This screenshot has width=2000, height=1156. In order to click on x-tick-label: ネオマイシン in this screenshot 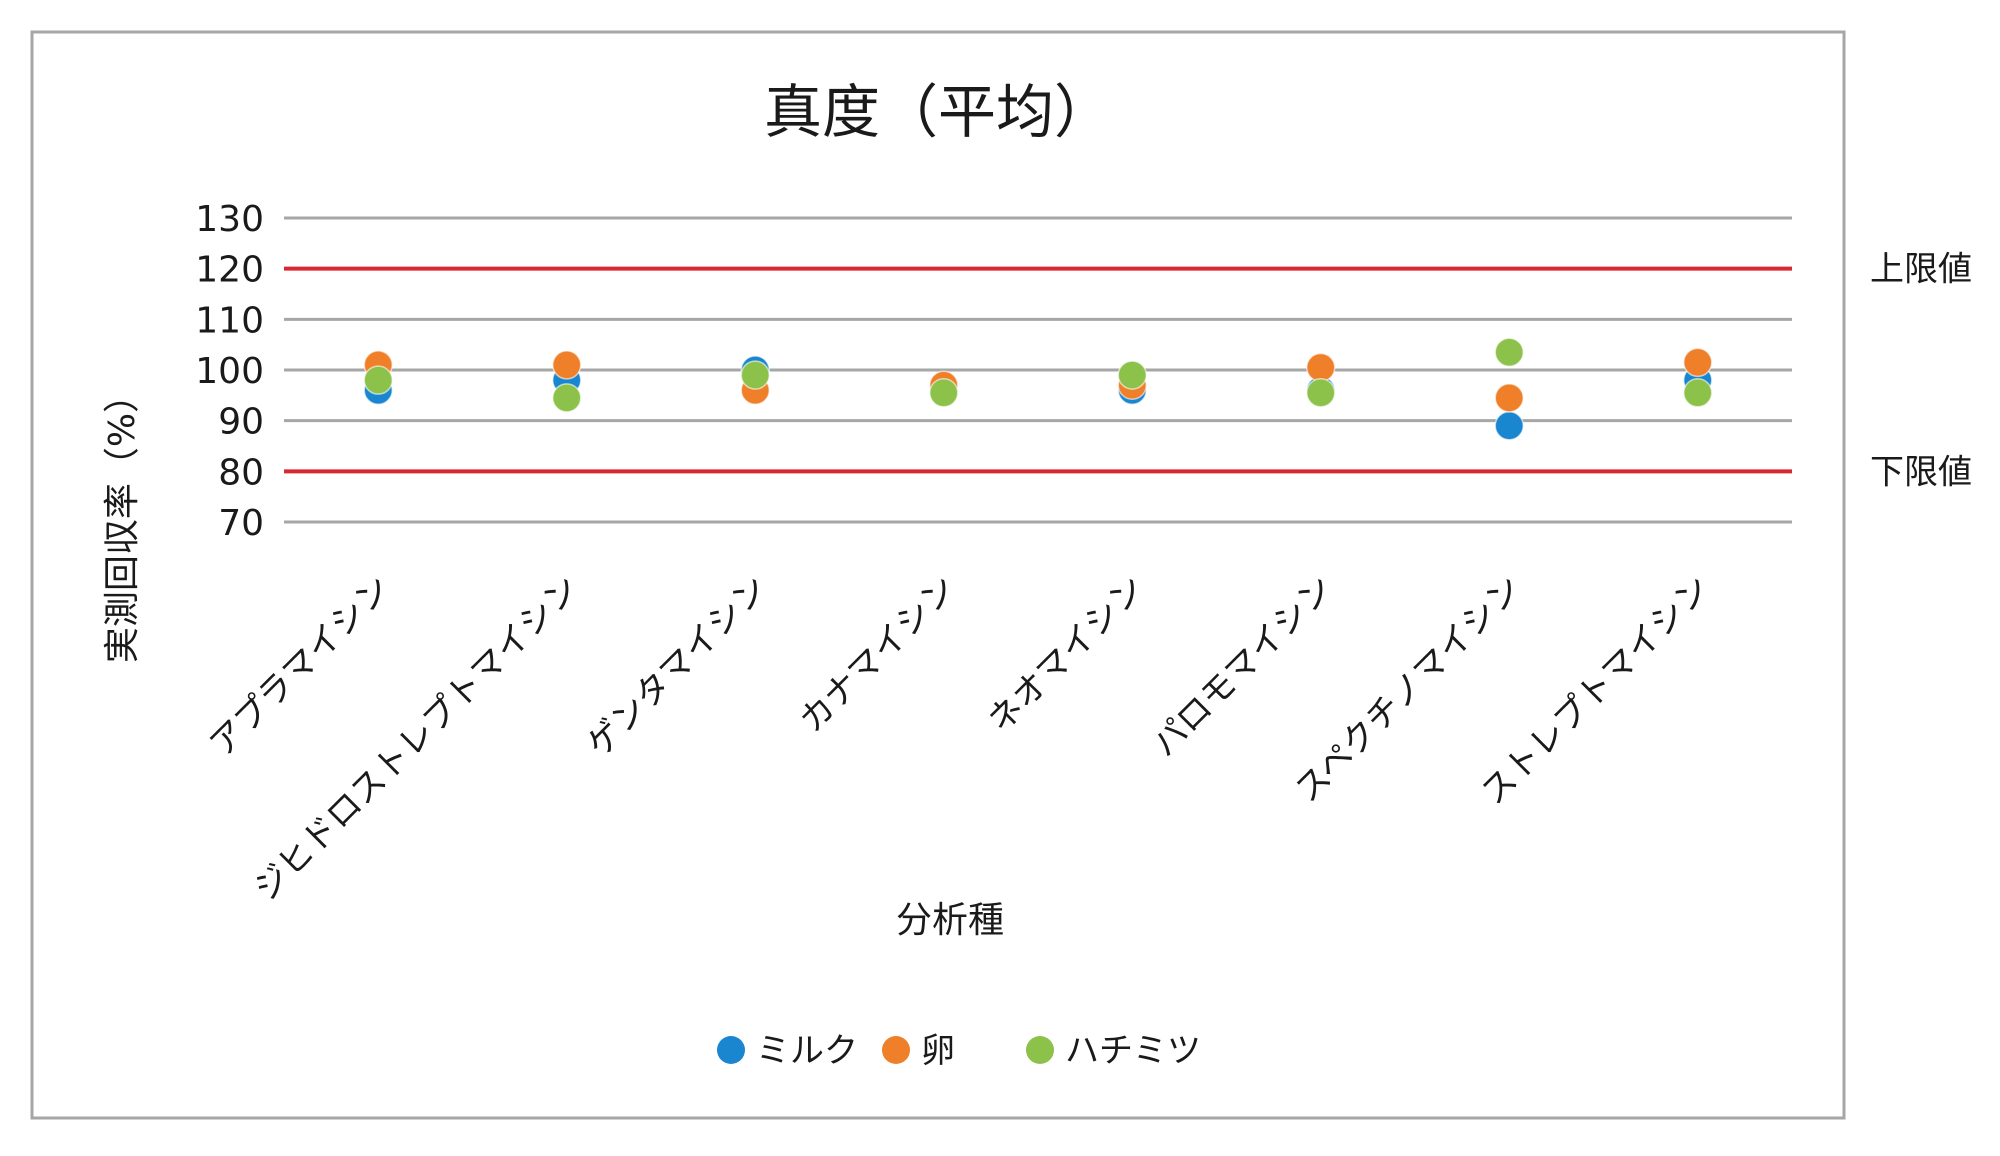, I will do `click(1066, 654)`.